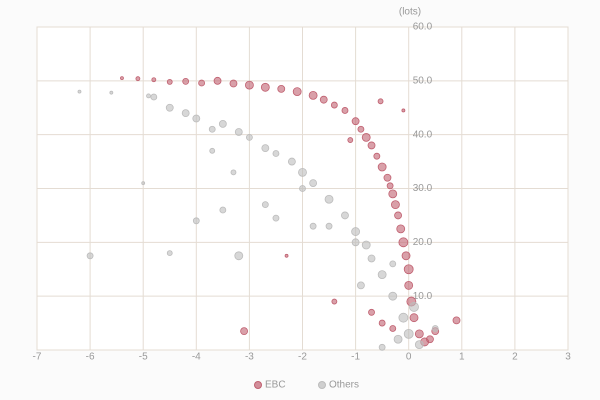  Describe the element at coordinates (90, 357) in the screenshot. I see `x-tick-label: -6` at that location.